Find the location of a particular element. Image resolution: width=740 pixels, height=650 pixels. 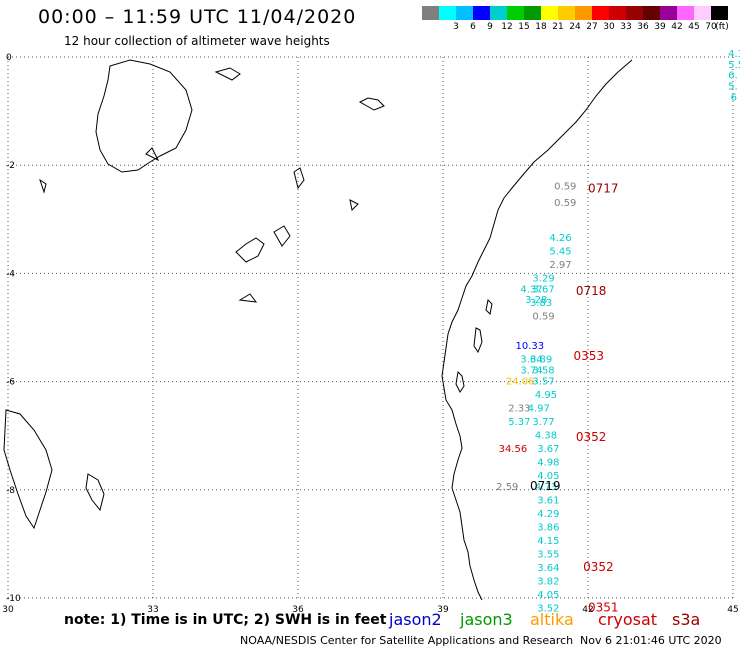

wave-height-value: 4.73 is located at coordinates (546, 487).